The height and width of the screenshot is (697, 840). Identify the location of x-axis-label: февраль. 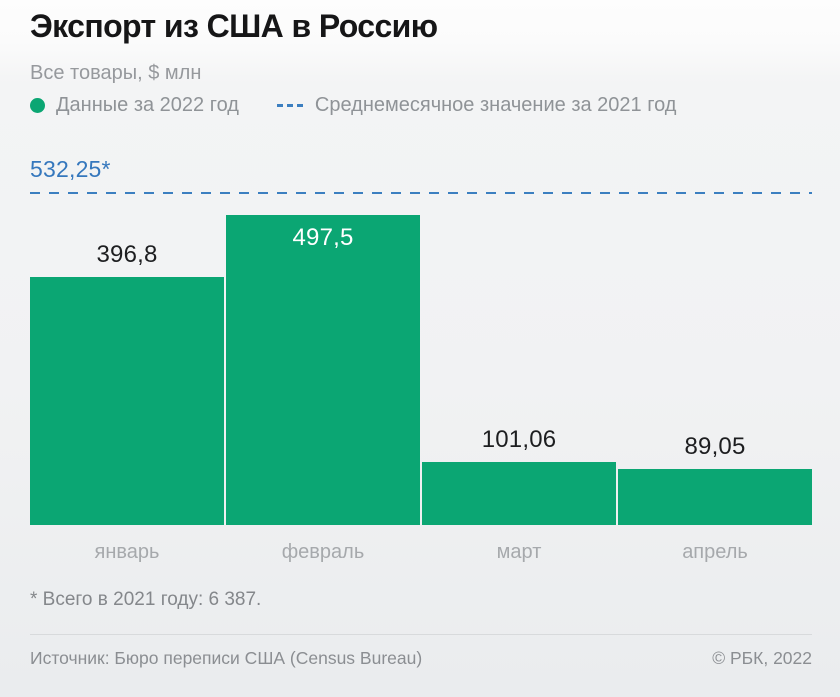
(323, 552).